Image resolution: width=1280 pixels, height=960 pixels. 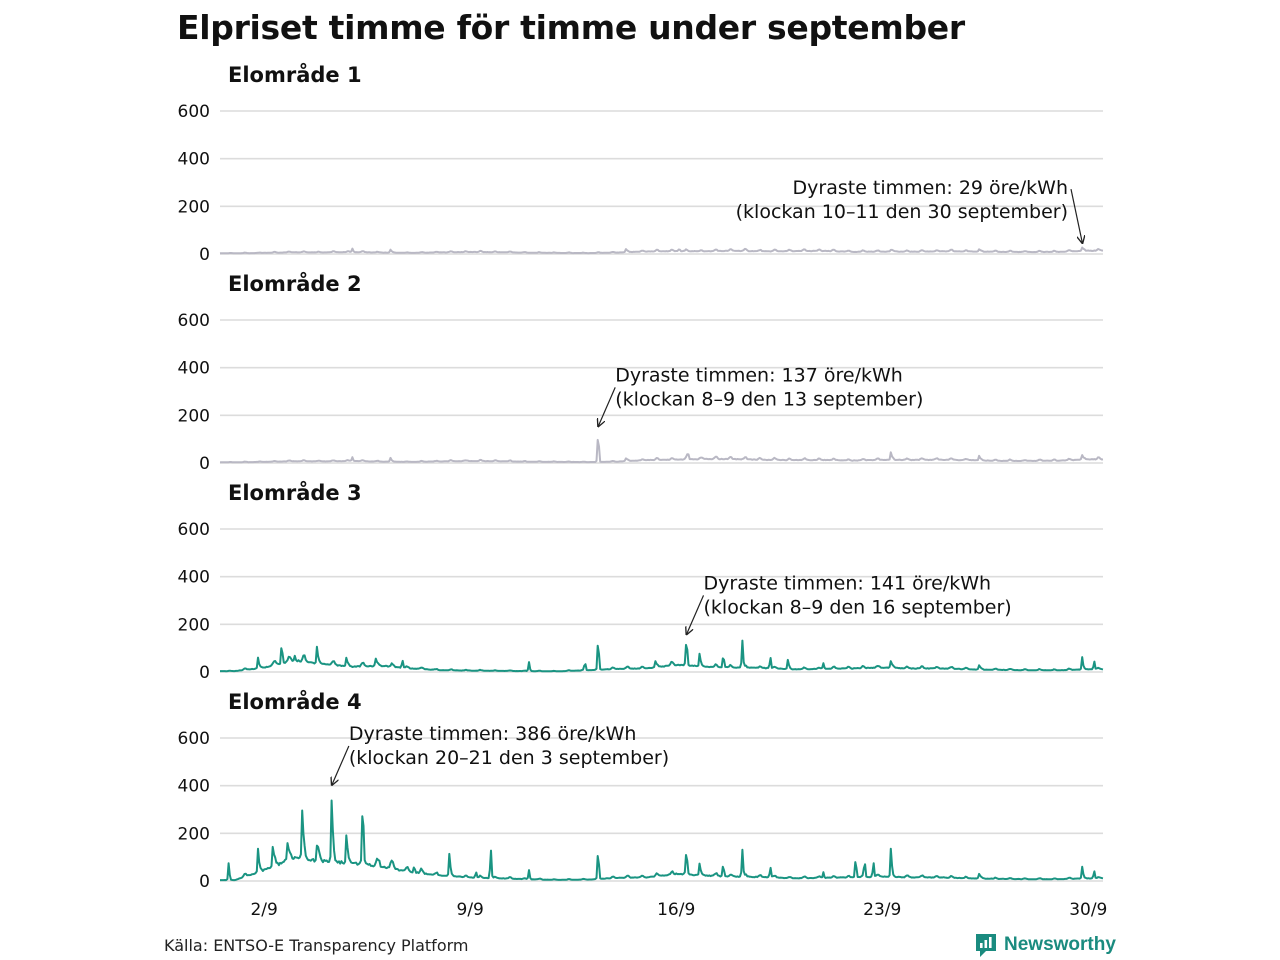 What do you see at coordinates (263, 910) in the screenshot?
I see `x-tick-label: 2/9` at bounding box center [263, 910].